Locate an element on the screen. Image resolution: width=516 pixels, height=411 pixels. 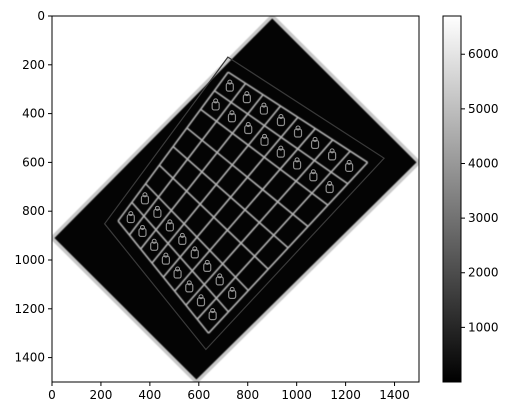
y-tick-label: 400 is located at coordinates (33, 114).